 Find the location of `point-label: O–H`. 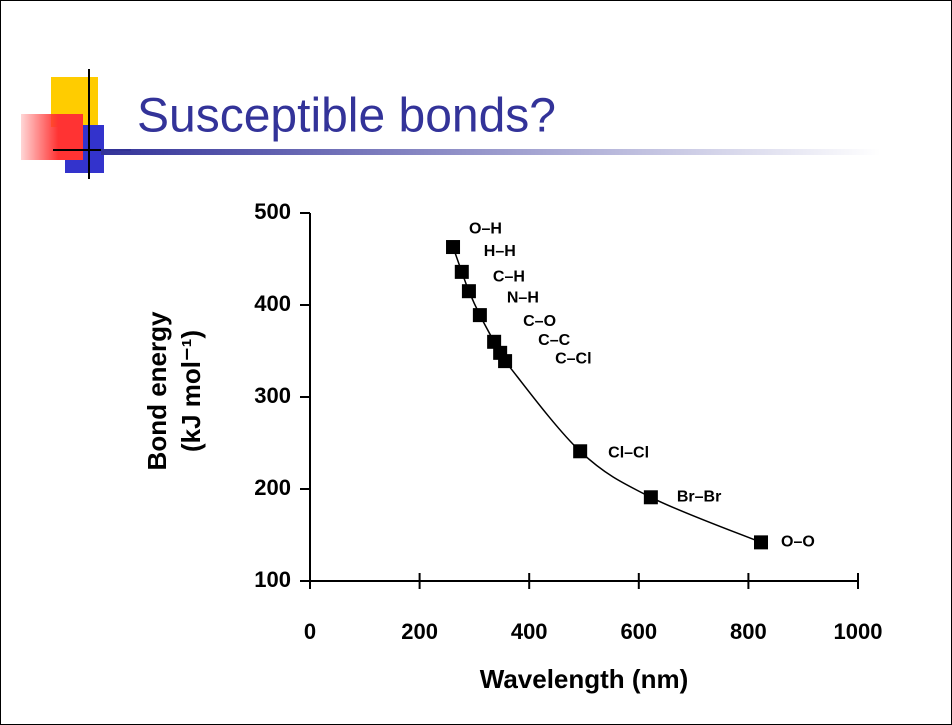

point-label: O–H is located at coordinates (485, 228).